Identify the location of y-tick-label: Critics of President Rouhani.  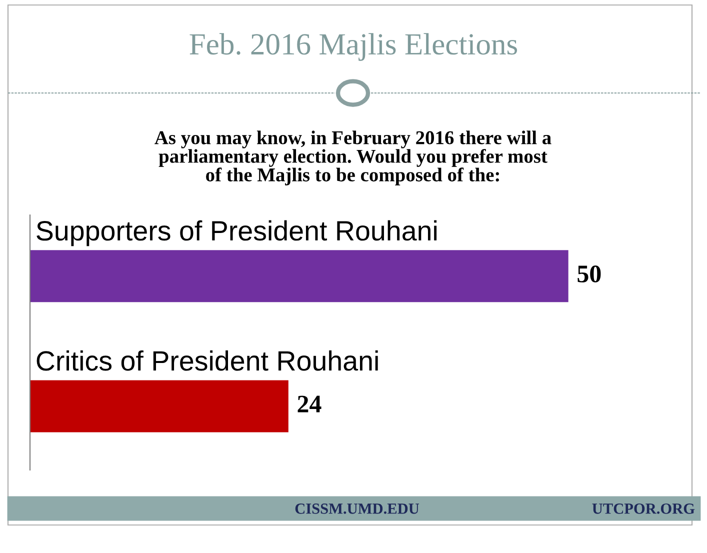
(207, 360).